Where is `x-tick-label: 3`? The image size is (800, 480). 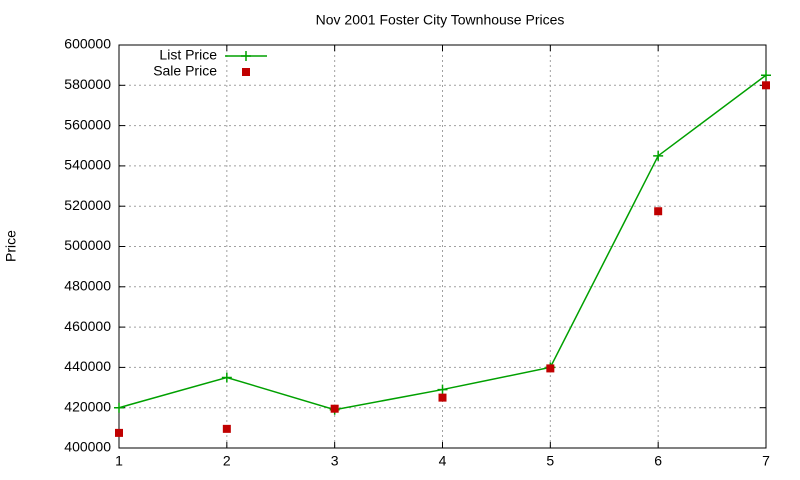 x-tick-label: 3 is located at coordinates (335, 461).